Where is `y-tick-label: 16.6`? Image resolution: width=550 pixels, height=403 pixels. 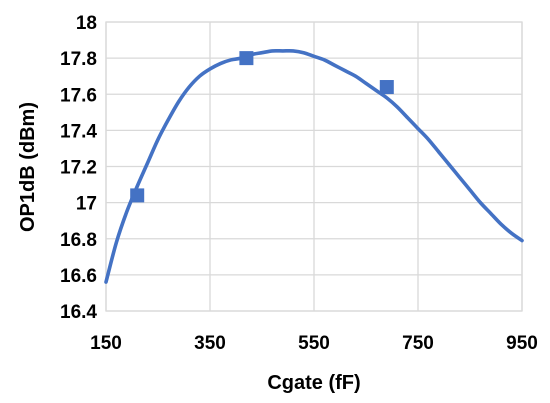
y-tick-label: 16.6 is located at coordinates (78, 276).